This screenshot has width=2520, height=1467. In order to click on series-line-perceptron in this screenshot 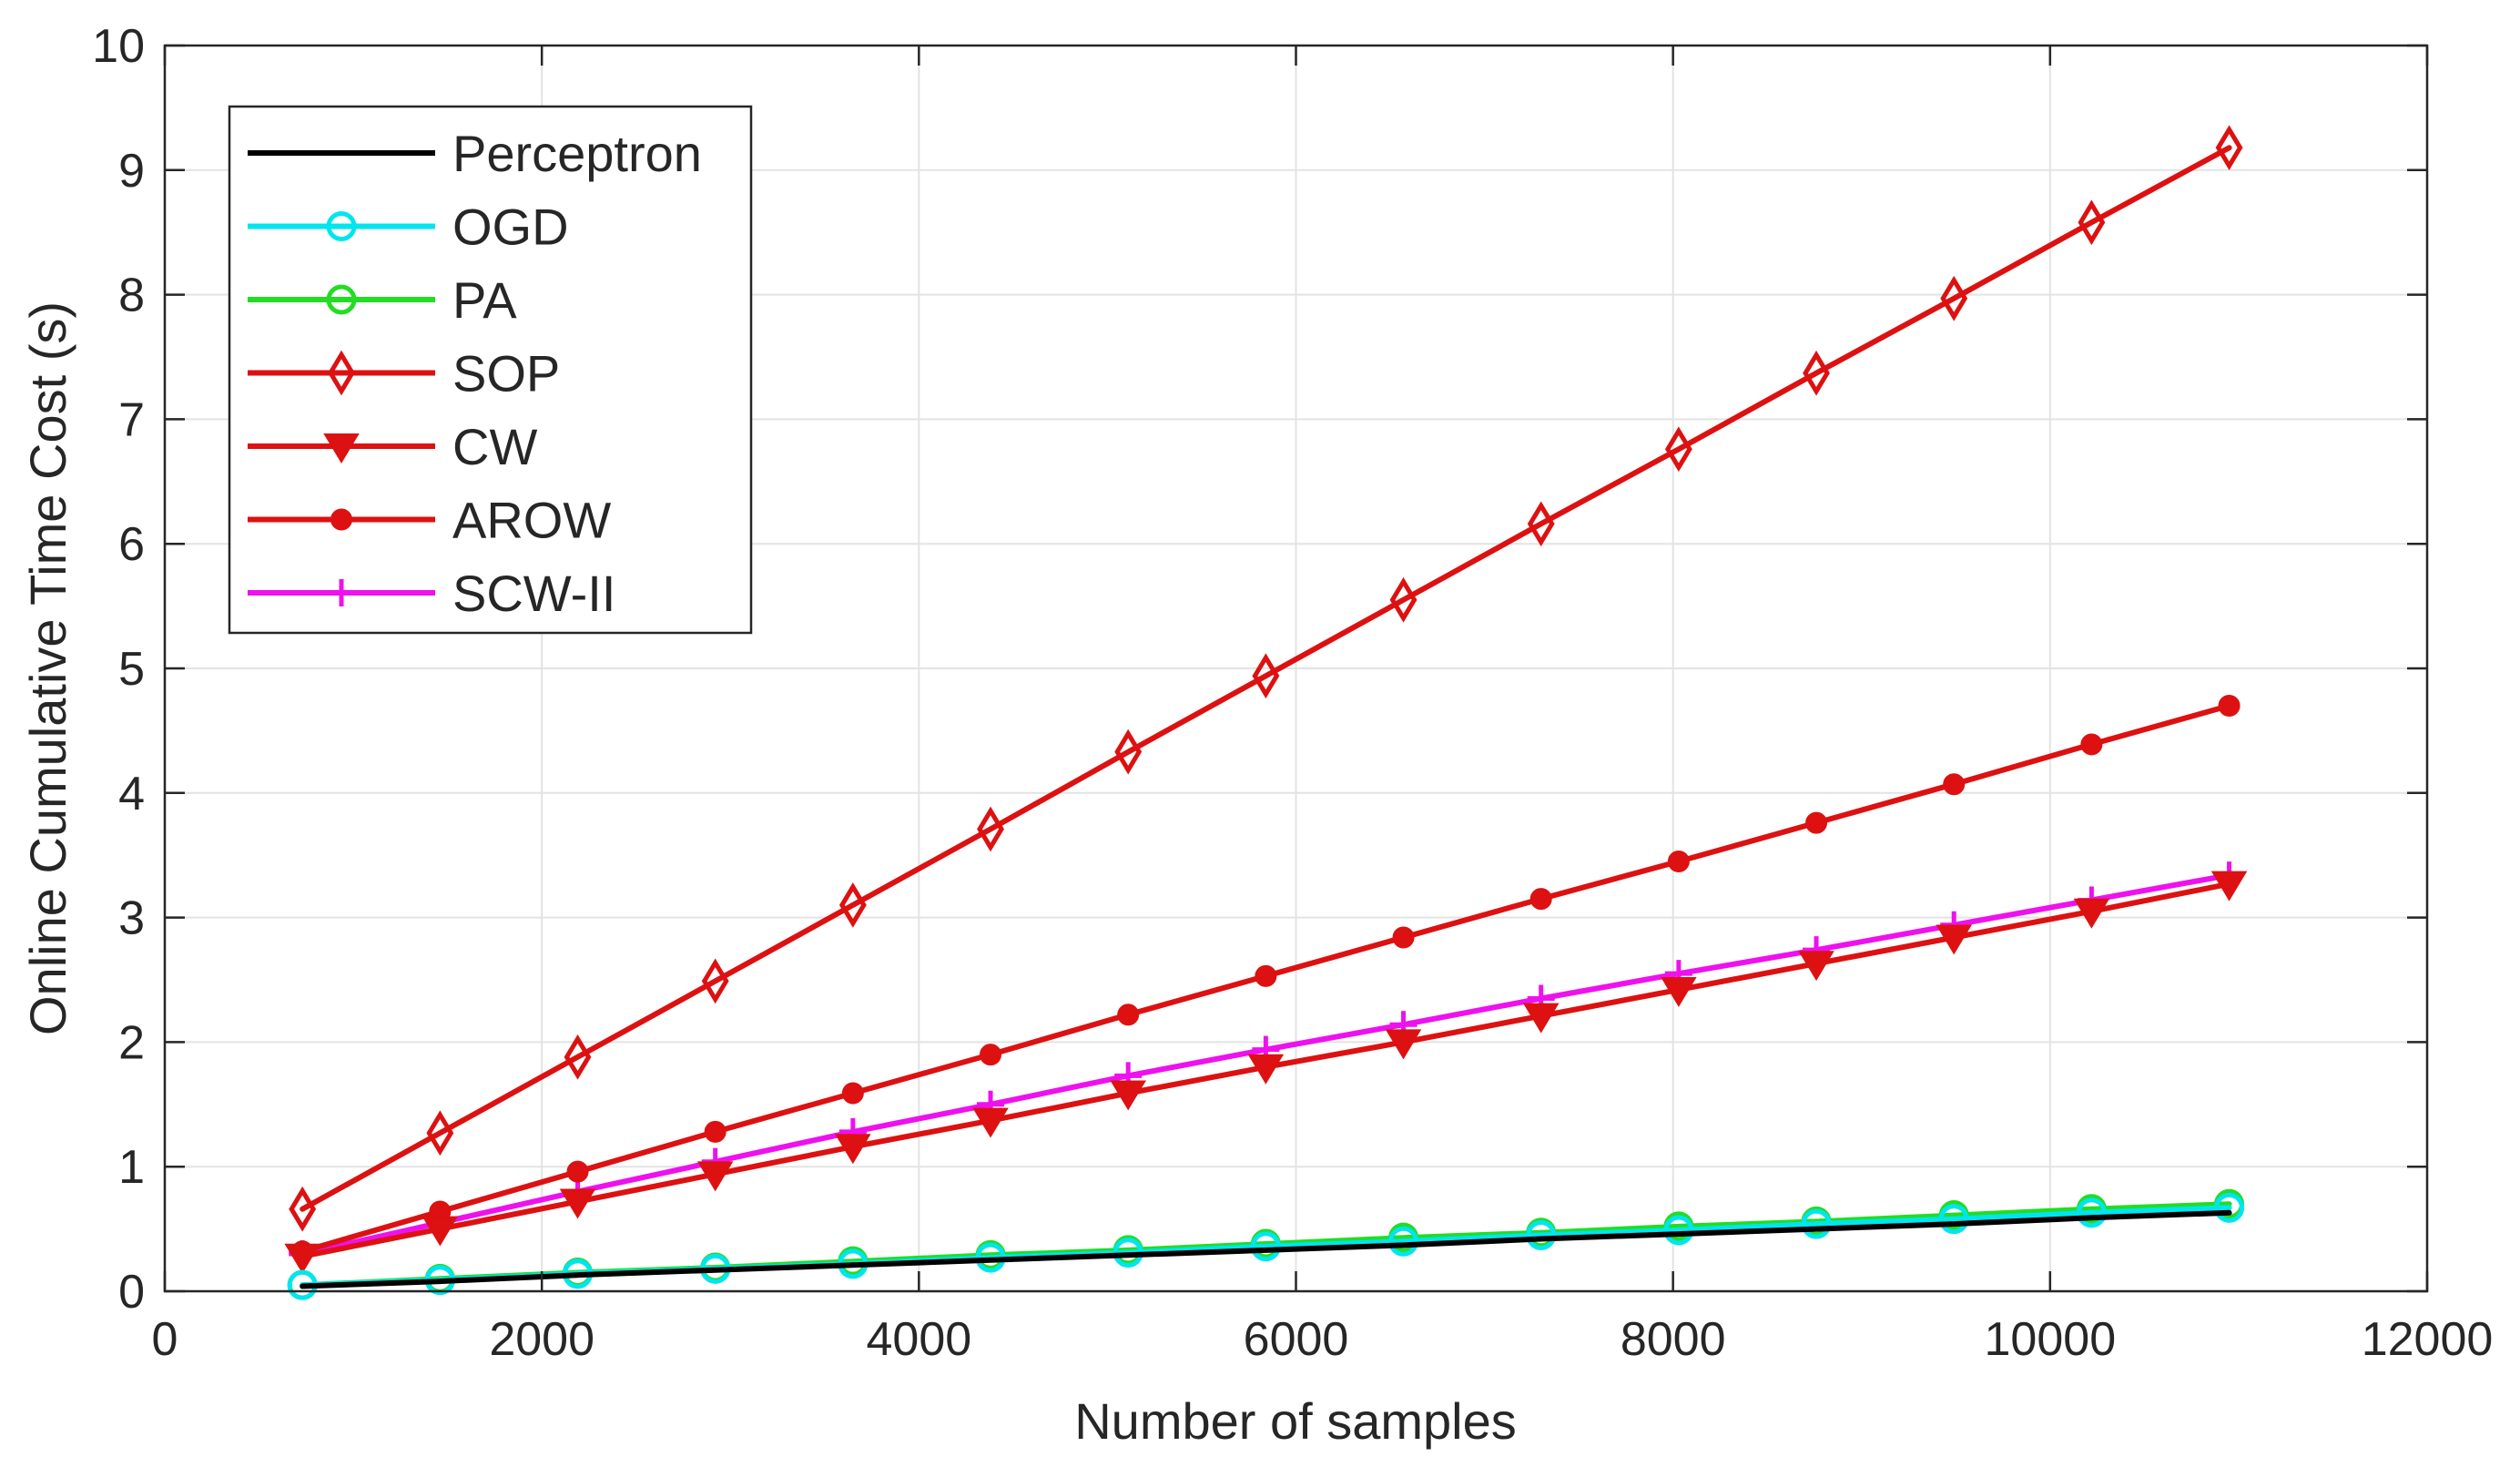, I will do `click(1266, 1249)`.